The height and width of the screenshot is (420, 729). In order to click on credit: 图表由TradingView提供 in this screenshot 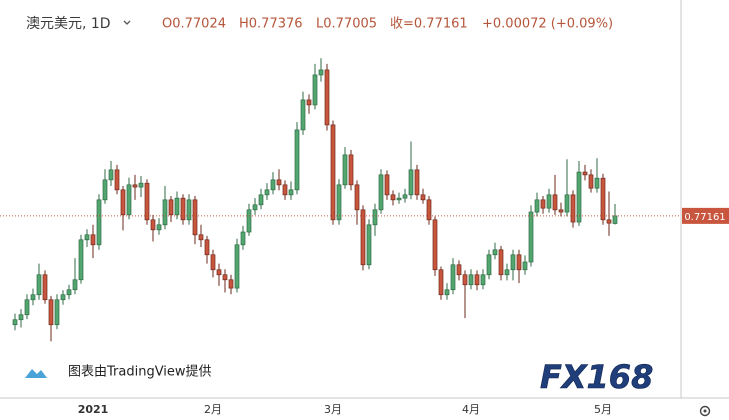, I will do `click(140, 372)`.